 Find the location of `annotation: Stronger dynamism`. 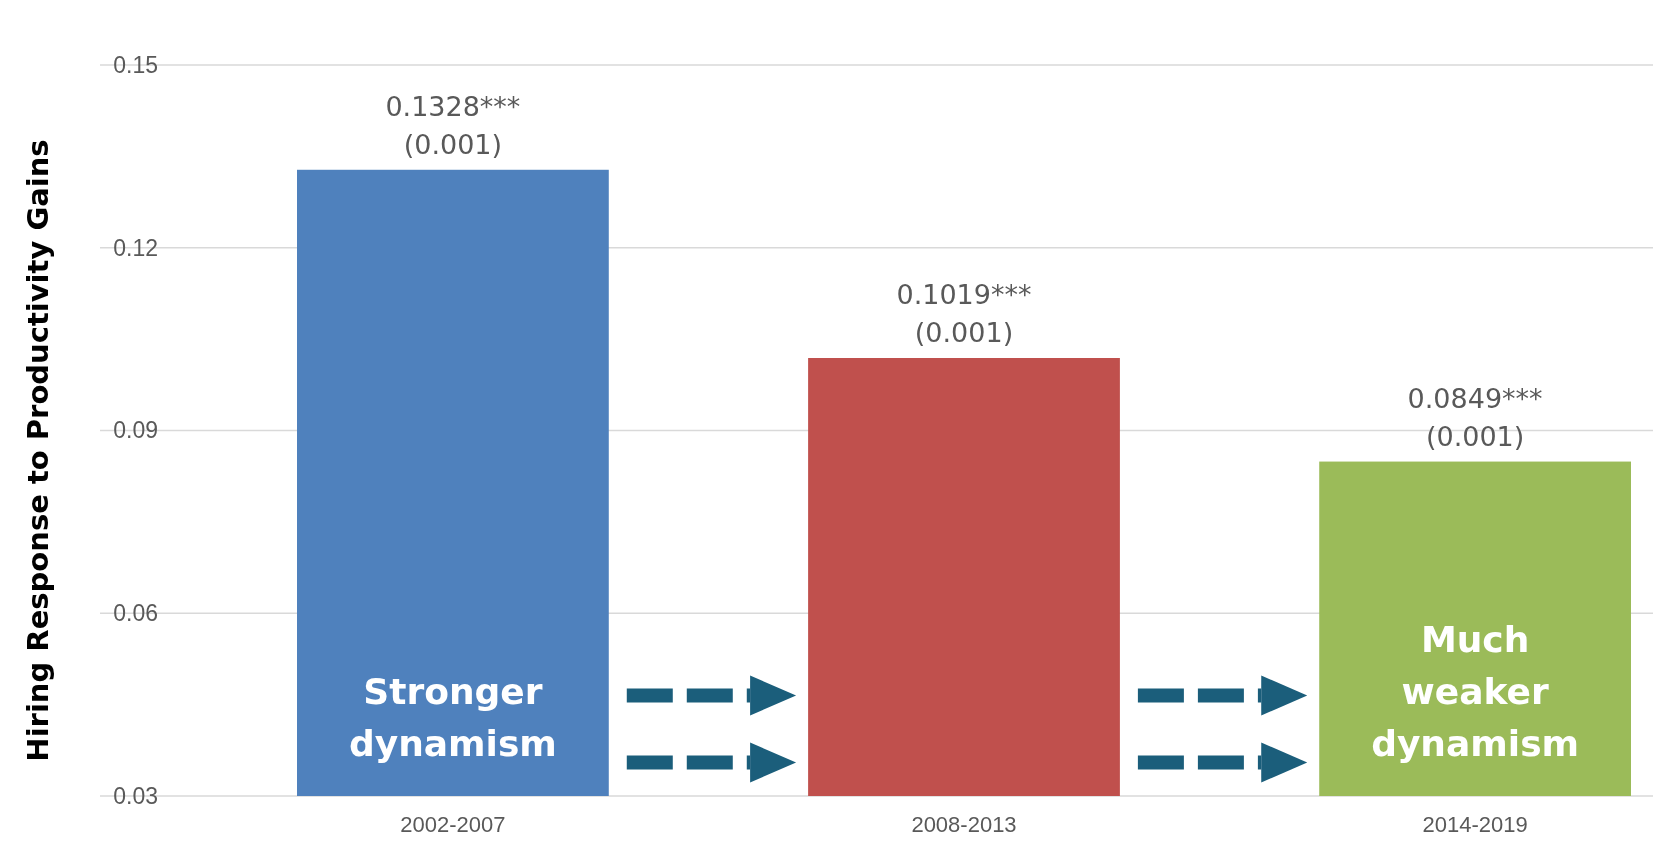

annotation: Stronger dynamism is located at coordinates (452, 717).